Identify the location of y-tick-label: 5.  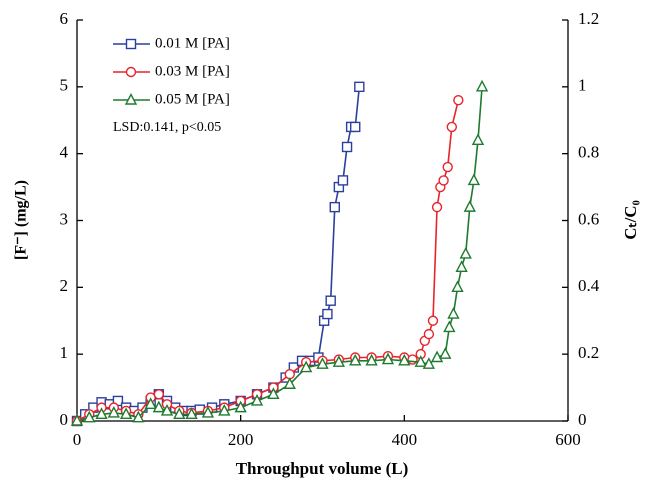
(64, 85).